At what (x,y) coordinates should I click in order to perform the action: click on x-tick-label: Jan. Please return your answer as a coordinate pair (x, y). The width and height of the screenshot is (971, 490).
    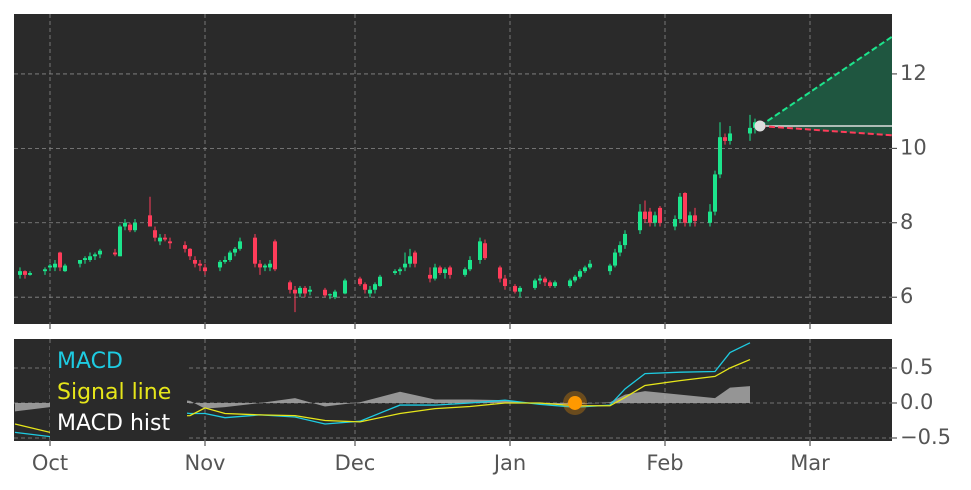
    Looking at the image, I should click on (509, 463).